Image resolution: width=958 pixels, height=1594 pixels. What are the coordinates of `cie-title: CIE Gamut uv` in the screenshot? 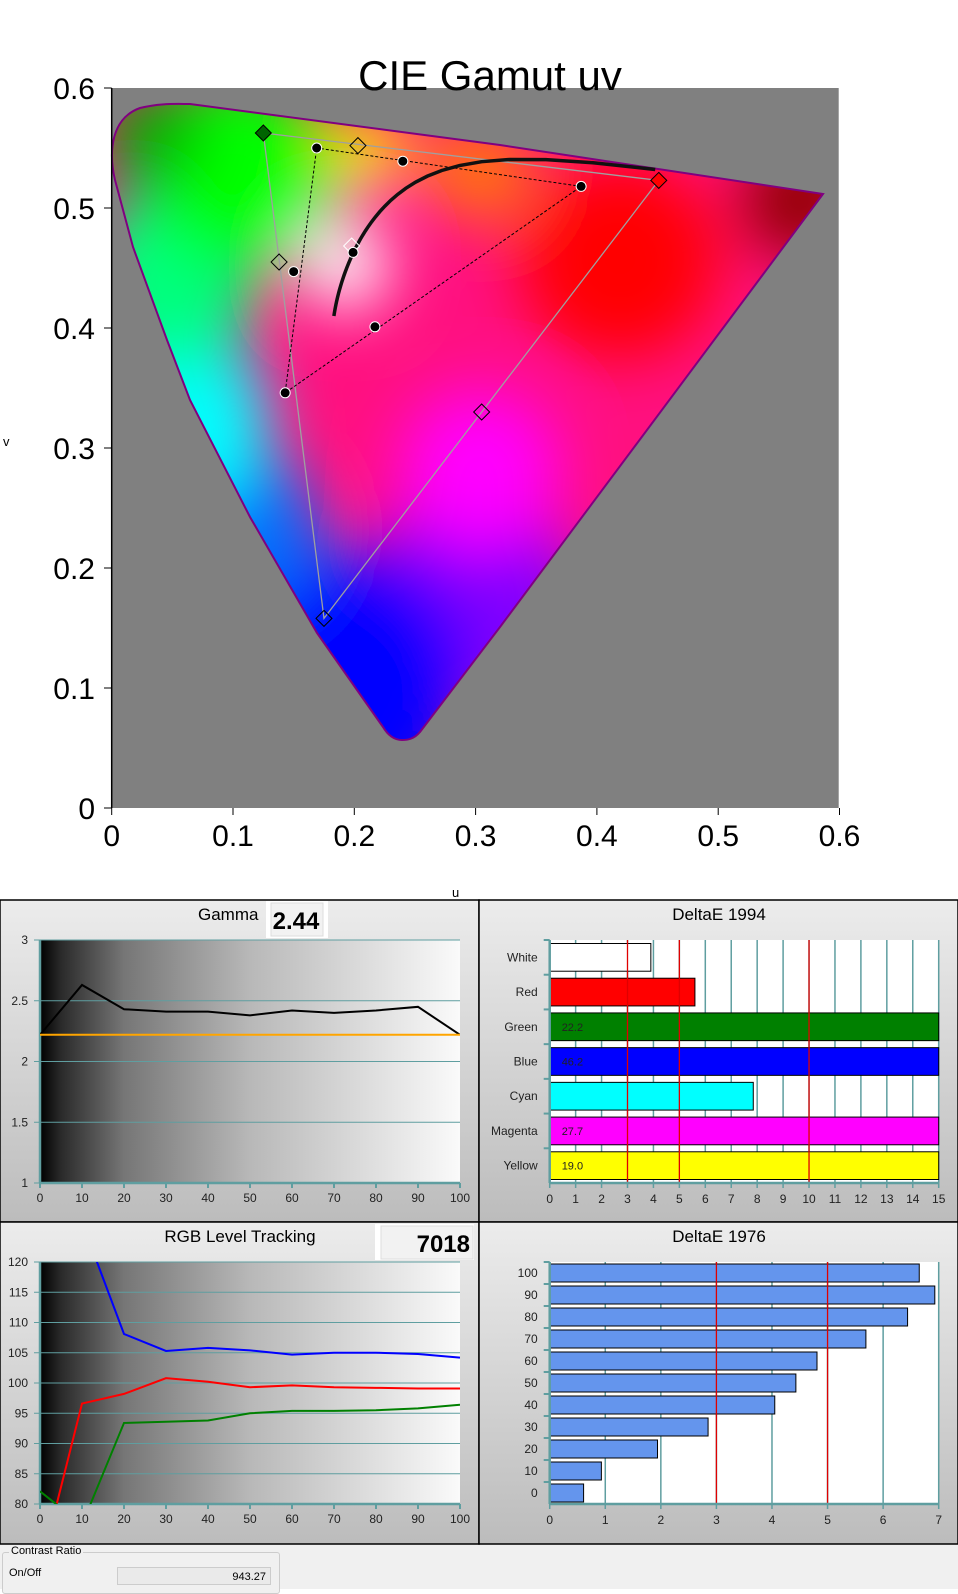 It's located at (490, 75).